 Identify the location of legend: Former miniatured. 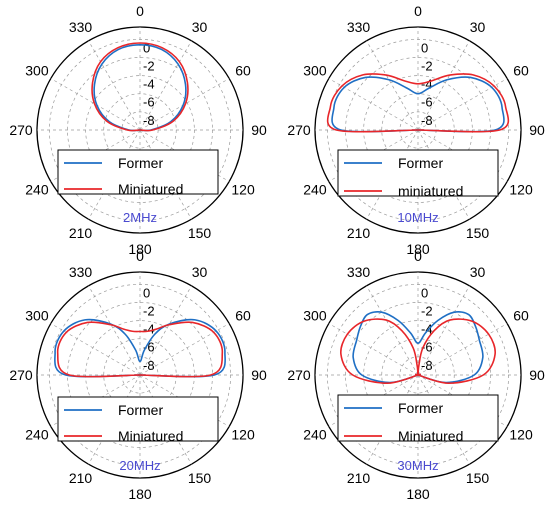
(418, 174).